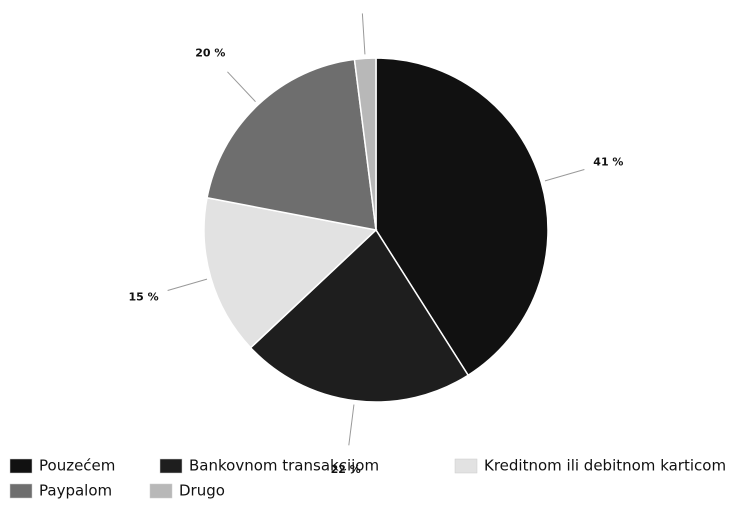 Image resolution: width=741 pixels, height=531 pixels. I want to click on legend-label: Bankovnom transakcijom, so click(284, 466).